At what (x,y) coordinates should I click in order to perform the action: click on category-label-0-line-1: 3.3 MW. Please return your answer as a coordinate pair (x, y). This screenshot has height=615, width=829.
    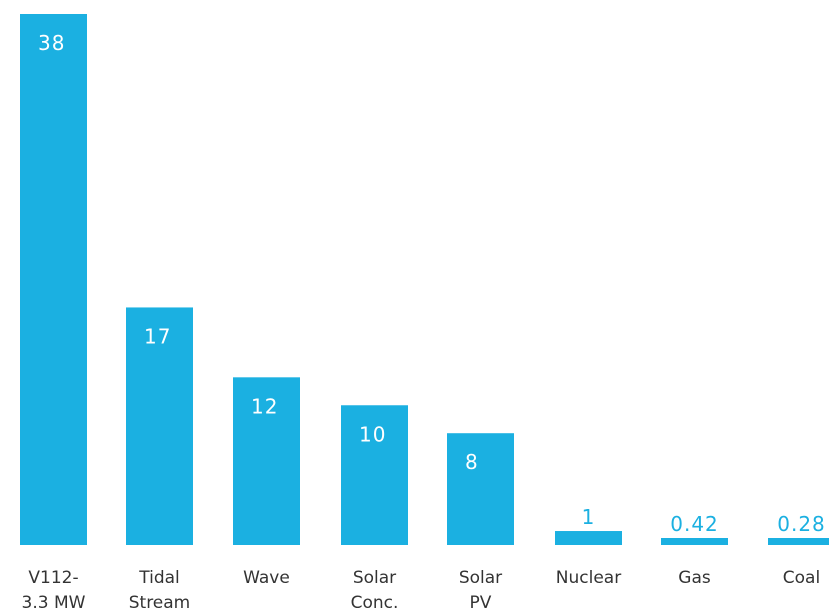
    Looking at the image, I should click on (54, 603).